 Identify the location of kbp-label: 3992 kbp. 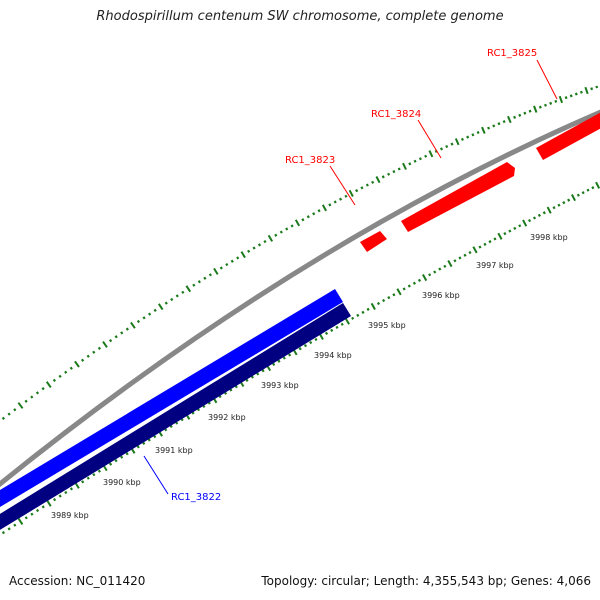
(227, 417).